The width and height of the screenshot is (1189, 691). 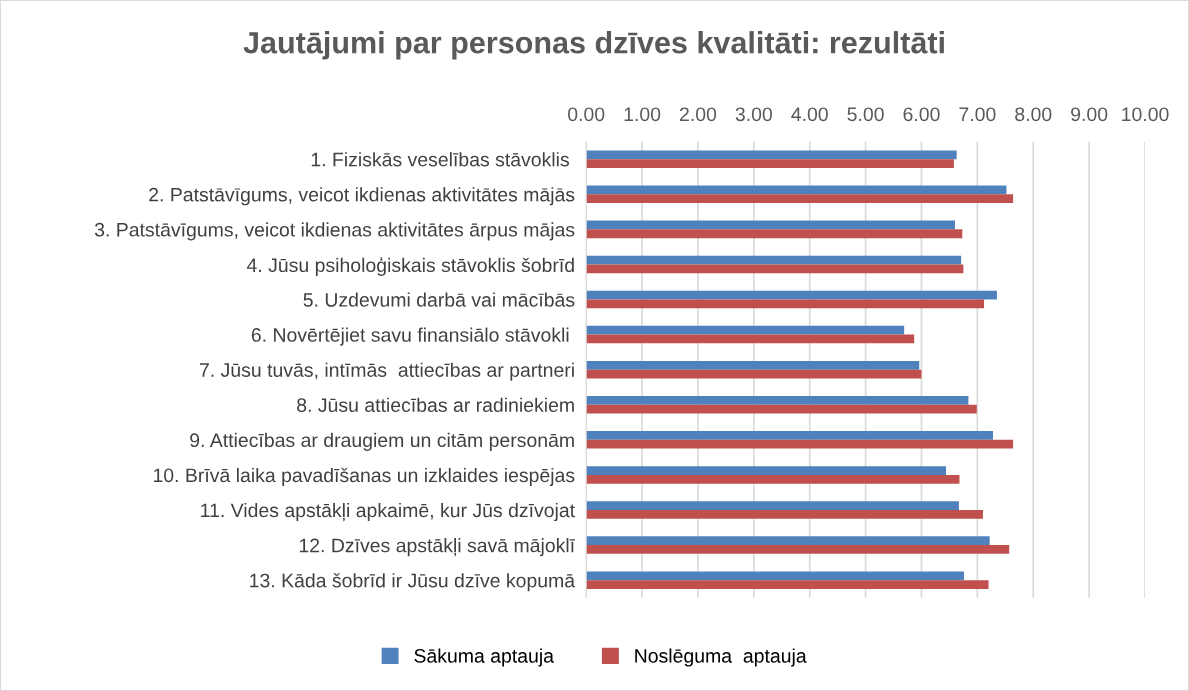 What do you see at coordinates (410, 336) in the screenshot?
I see `y-tick-label: 6. Novērtējiet savu finansiālo stāvokli` at bounding box center [410, 336].